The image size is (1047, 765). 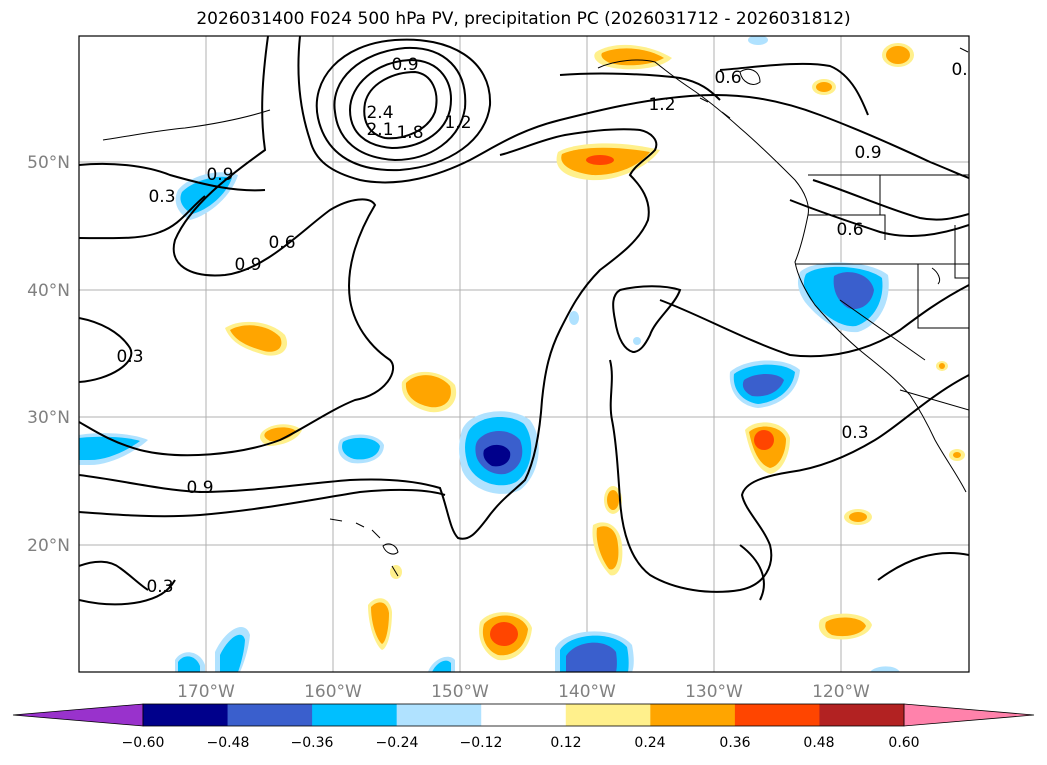 What do you see at coordinates (587, 692) in the screenshot?
I see `lon-label-140w: 140°W` at bounding box center [587, 692].